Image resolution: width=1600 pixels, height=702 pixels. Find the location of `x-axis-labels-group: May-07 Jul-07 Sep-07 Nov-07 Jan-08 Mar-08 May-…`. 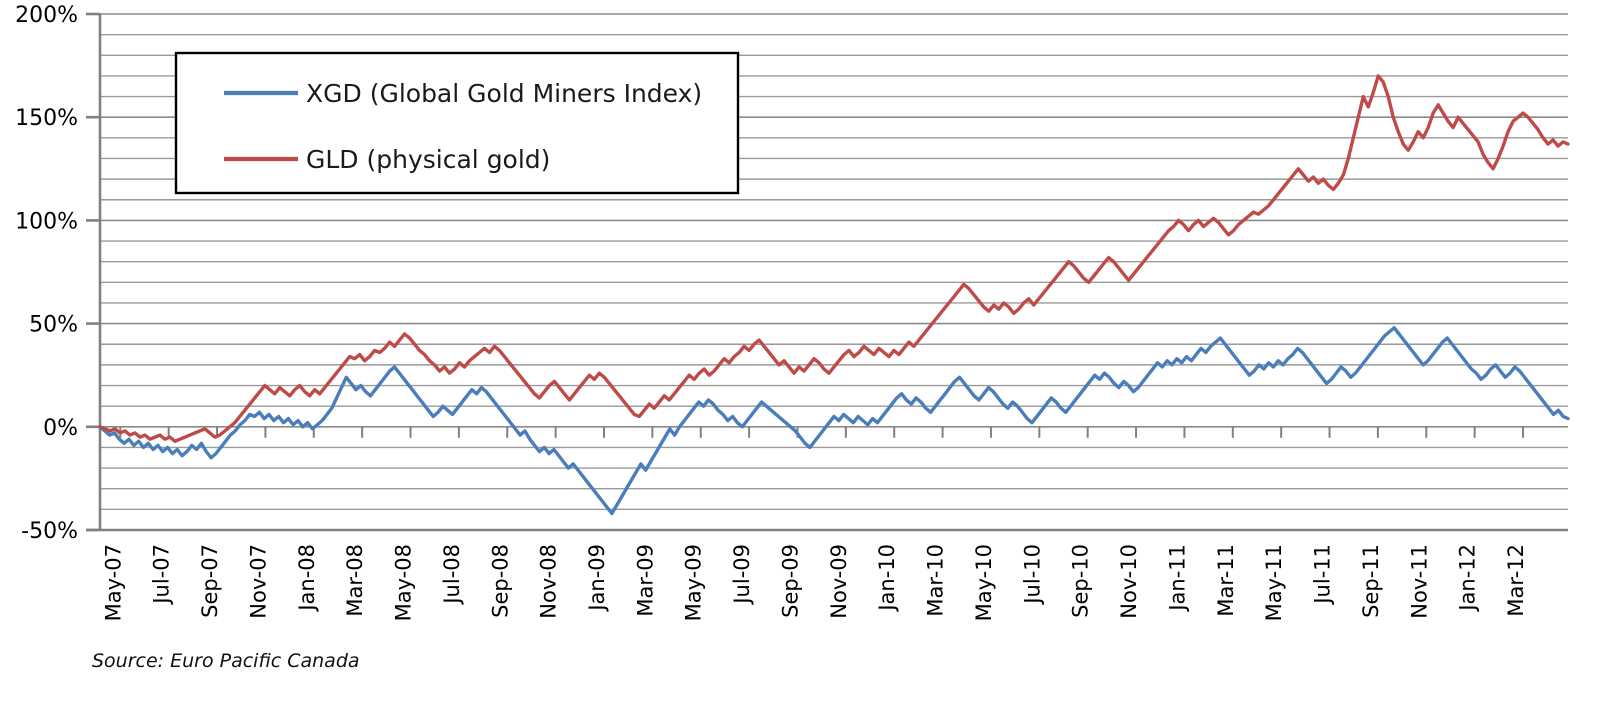

x-axis-labels-group: May-07 Jul-07 Sep-07 Nov-07 Jan-08 Mar-08 May-… is located at coordinates (814, 582).